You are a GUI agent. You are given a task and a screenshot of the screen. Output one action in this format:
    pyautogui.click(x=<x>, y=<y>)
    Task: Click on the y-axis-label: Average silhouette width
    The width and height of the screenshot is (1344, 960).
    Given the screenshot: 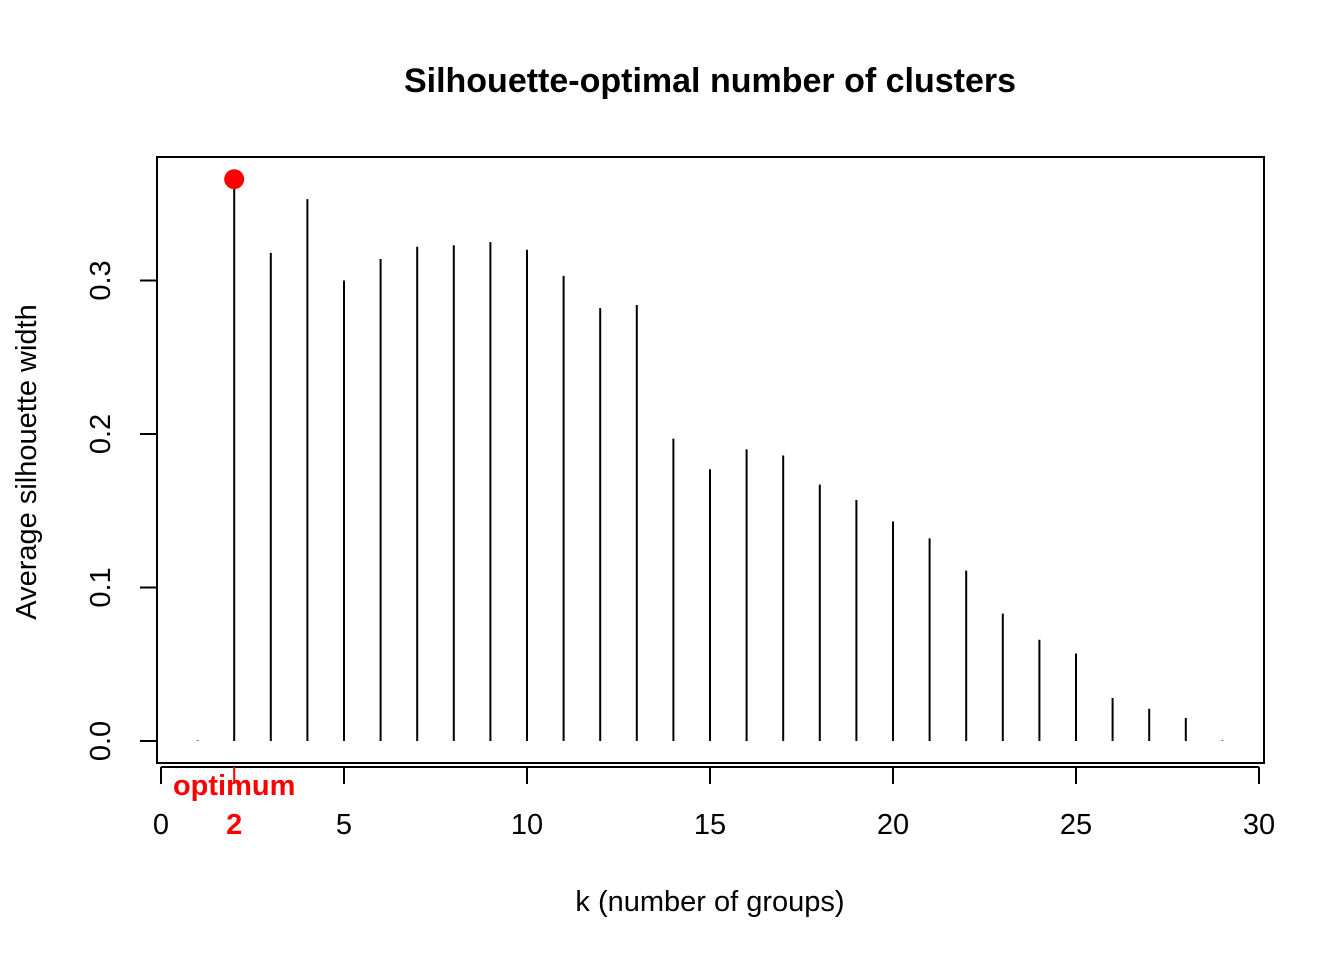 What is the action you would take?
    pyautogui.click(x=27, y=461)
    